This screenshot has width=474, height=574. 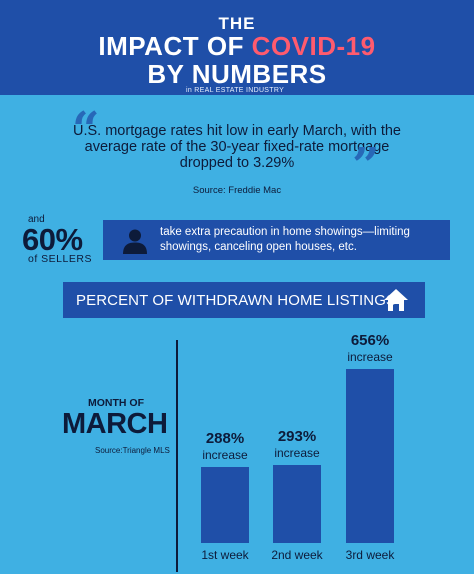 I want to click on home-icon, so click(x=396, y=300).